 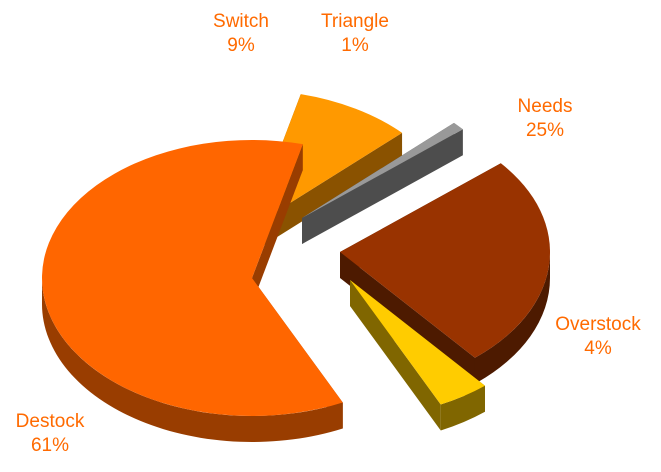 I want to click on label-triangle-name: Triangle, so click(x=355, y=21).